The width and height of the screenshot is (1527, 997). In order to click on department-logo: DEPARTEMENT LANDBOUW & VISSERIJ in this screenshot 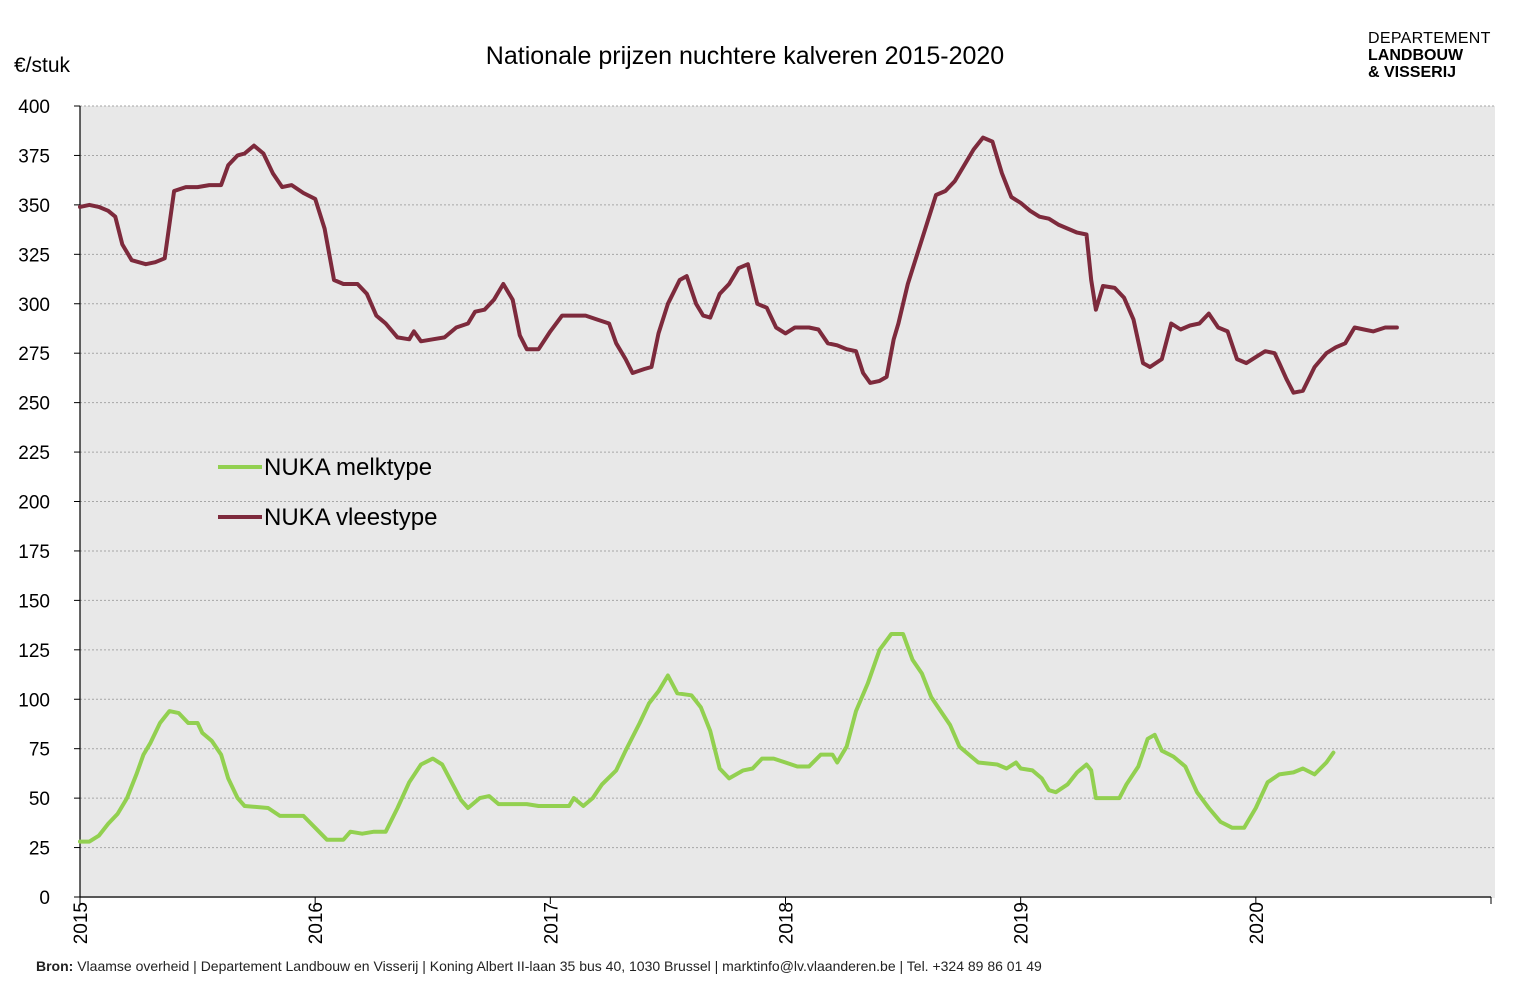, I will do `click(1429, 55)`.